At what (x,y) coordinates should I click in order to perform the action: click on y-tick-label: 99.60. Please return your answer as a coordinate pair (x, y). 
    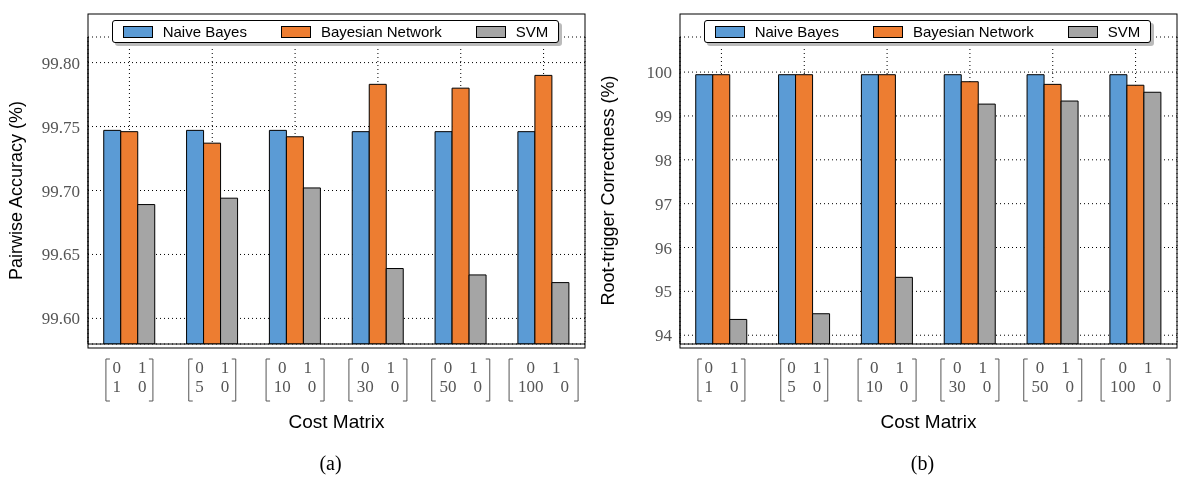
    Looking at the image, I should click on (60, 319).